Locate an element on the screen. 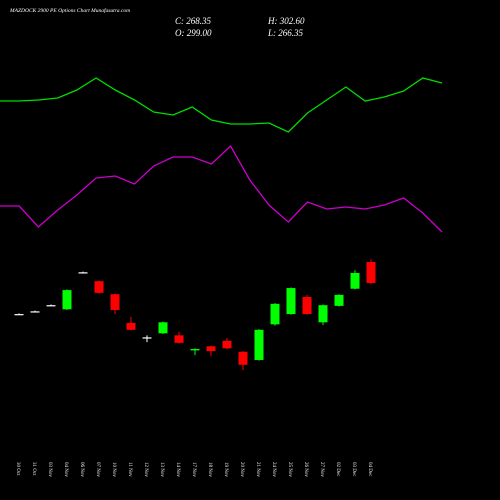 The width and height of the screenshot is (500, 500). x-tick-label: 20 Nov is located at coordinates (241, 469).